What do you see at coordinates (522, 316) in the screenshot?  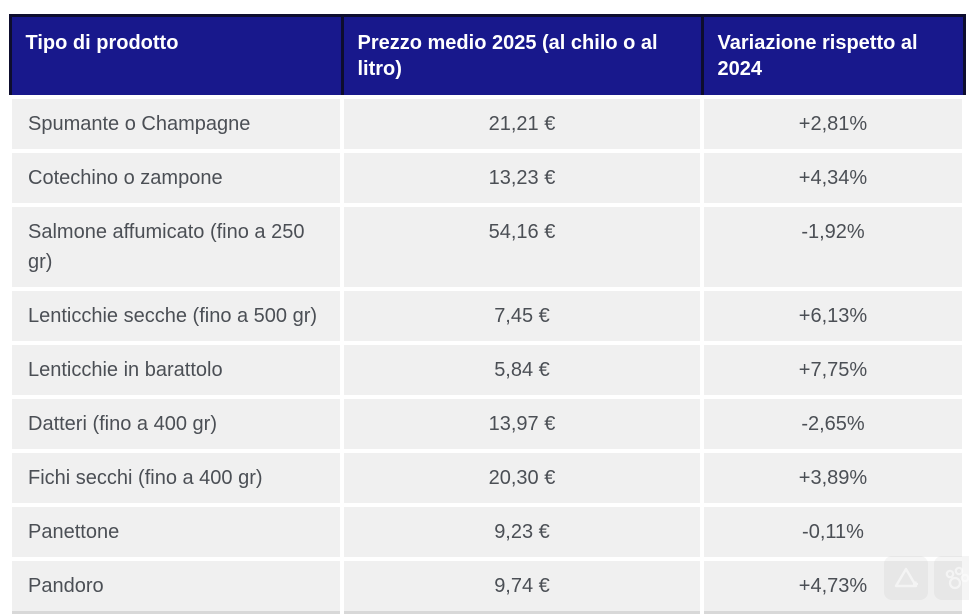 I see `price-cell: 7,45 €` at bounding box center [522, 316].